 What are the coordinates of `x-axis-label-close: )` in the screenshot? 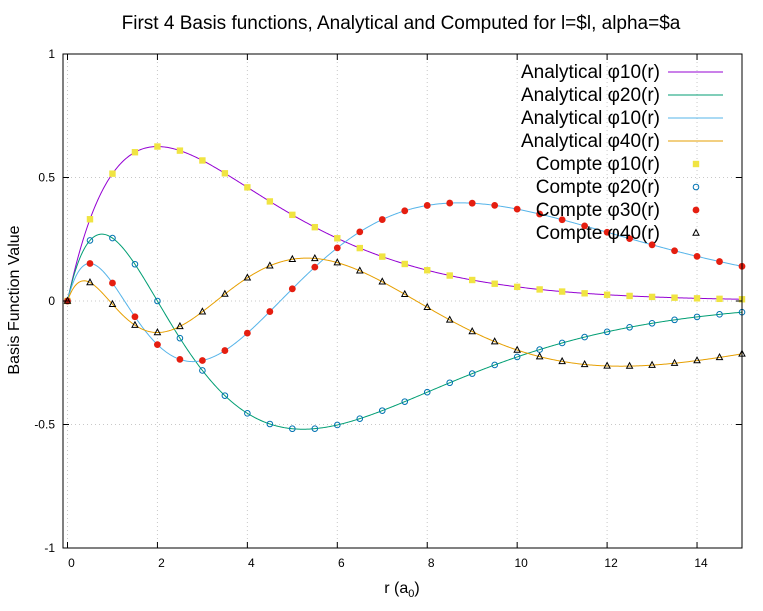 It's located at (416, 588).